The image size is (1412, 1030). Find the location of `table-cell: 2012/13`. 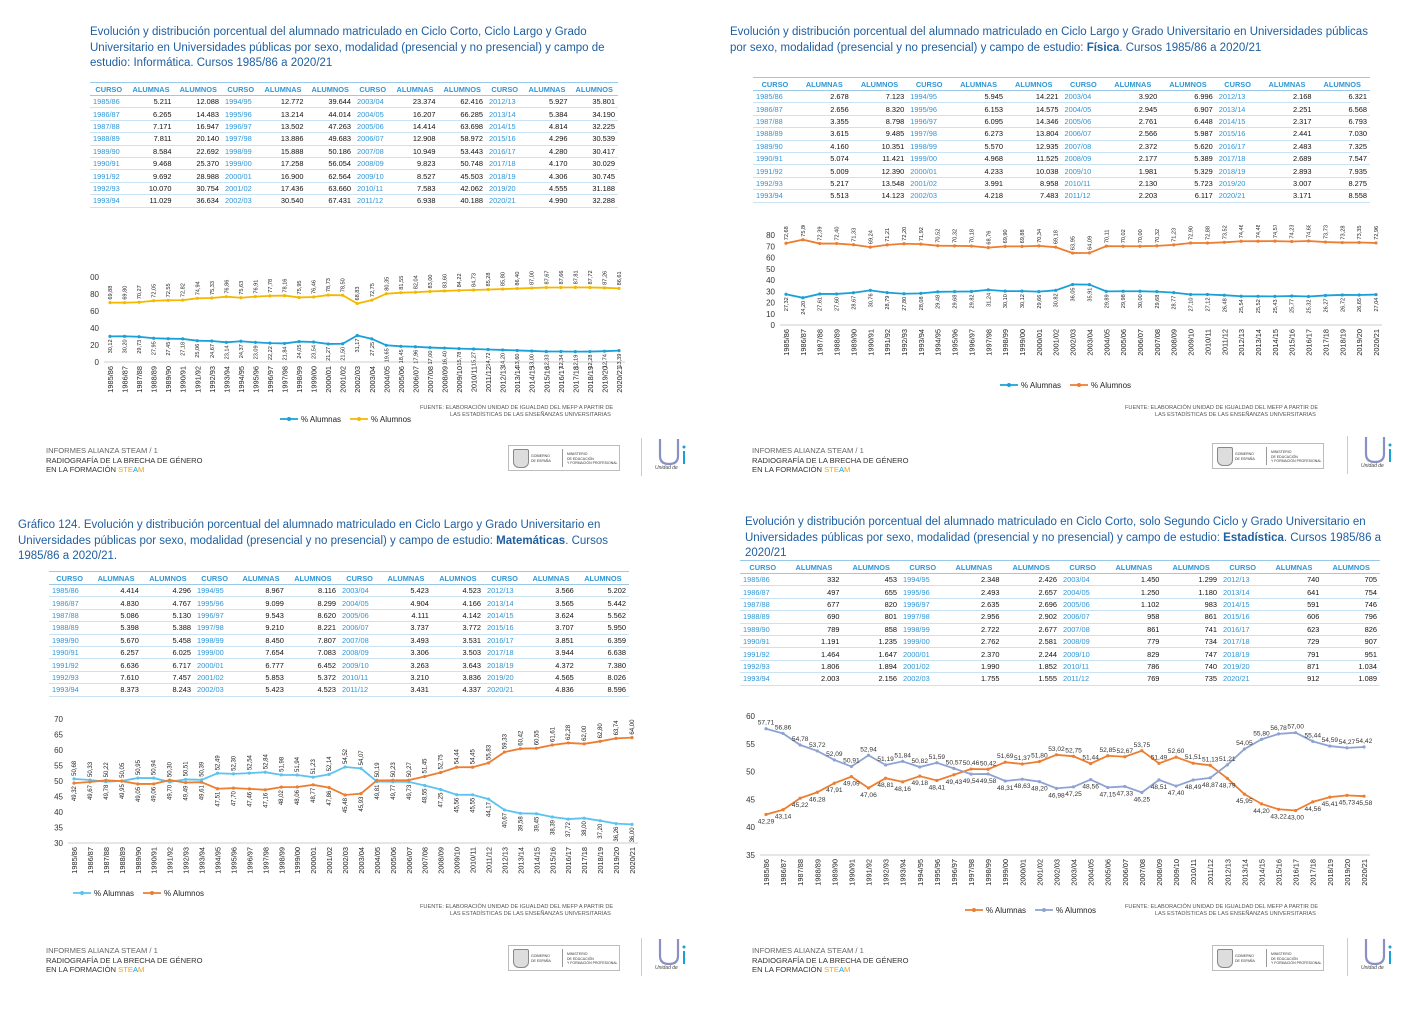

table-cell: 2012/13 is located at coordinates (504, 102).